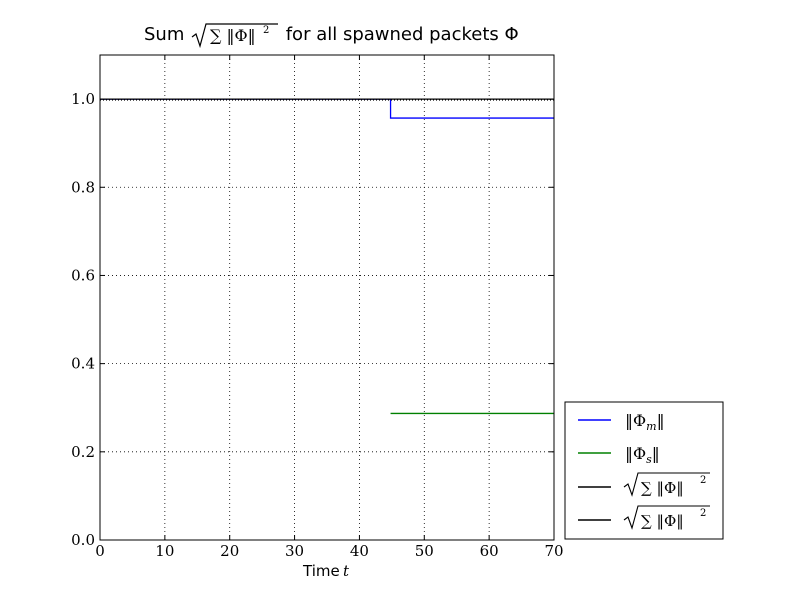 Image resolution: width=800 pixels, height=600 pixels. What do you see at coordinates (424, 551) in the screenshot?
I see `x-tick-label: 50` at bounding box center [424, 551].